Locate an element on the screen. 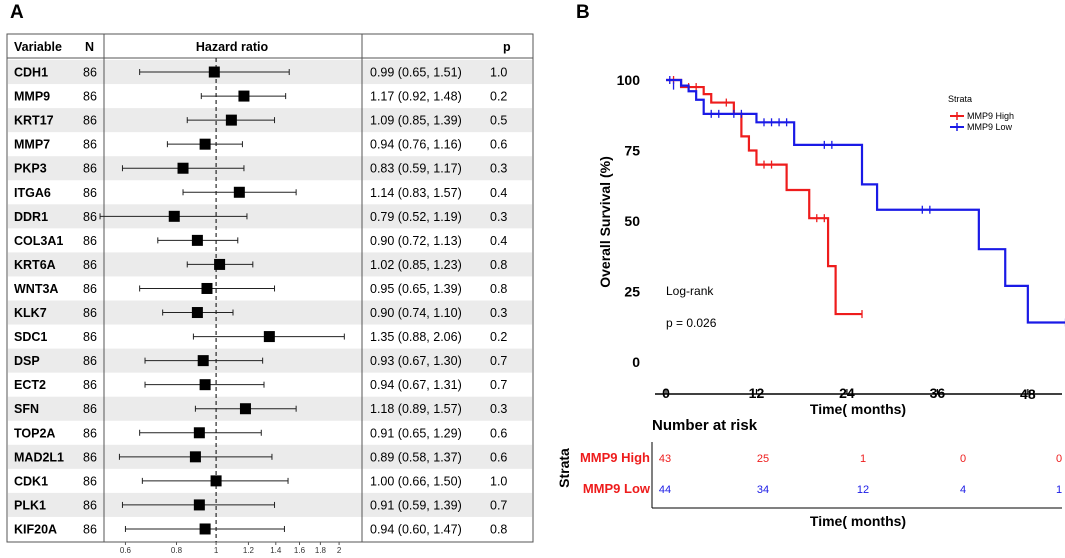  row-ci-text: 0.83 (0.59, 1.17) is located at coordinates (416, 169).